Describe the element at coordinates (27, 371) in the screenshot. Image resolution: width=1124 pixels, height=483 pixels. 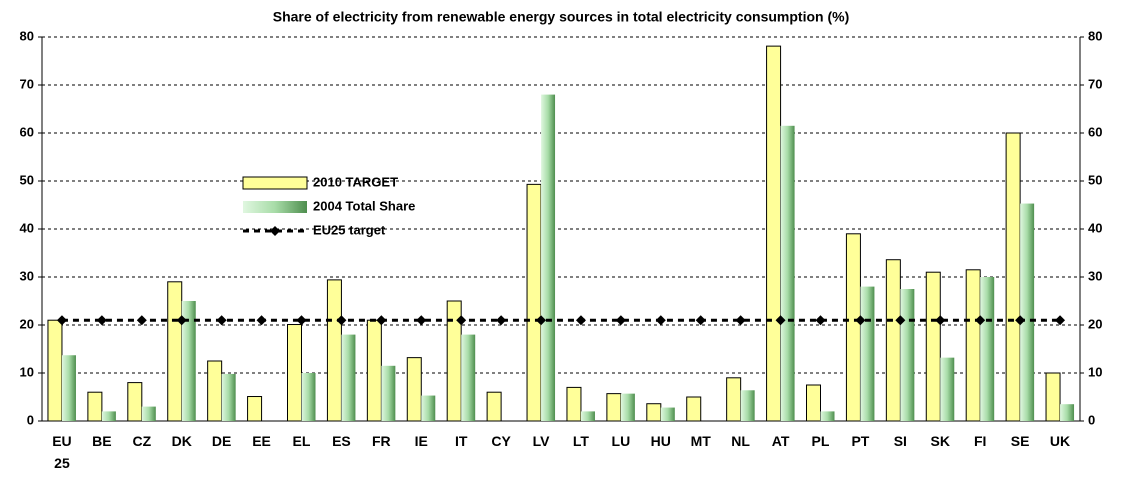
I see `y-tick-label: 10` at that location.